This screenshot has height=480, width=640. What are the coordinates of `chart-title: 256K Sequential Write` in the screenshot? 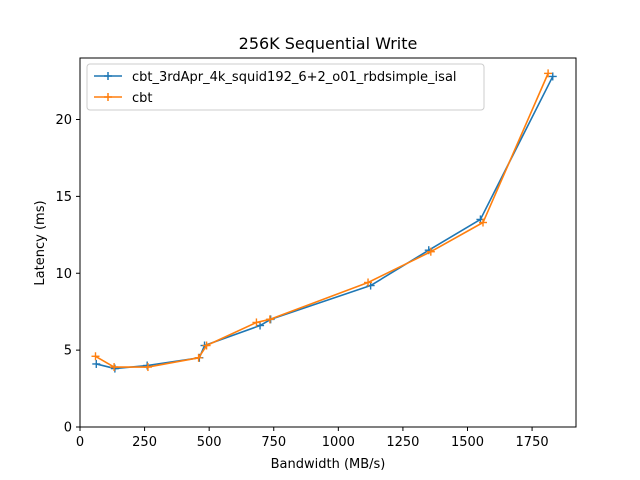 It's located at (328, 43).